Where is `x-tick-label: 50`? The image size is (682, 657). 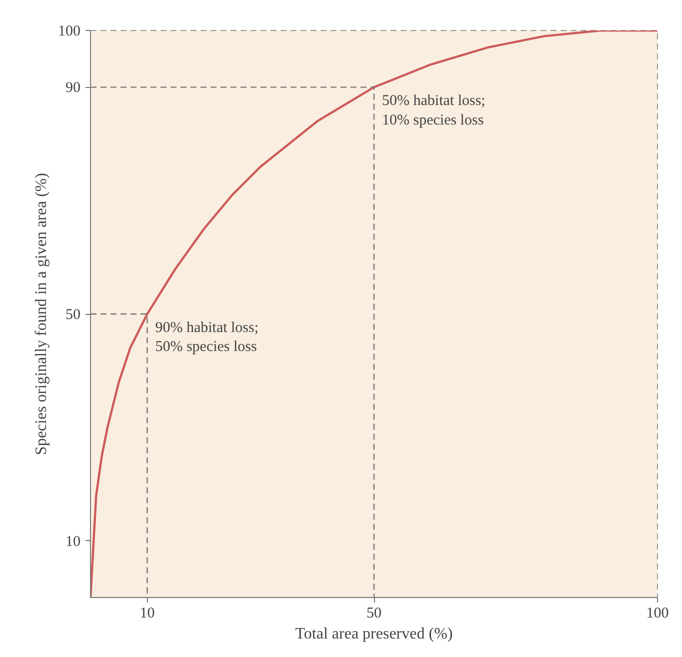 x-tick-label: 50 is located at coordinates (374, 614).